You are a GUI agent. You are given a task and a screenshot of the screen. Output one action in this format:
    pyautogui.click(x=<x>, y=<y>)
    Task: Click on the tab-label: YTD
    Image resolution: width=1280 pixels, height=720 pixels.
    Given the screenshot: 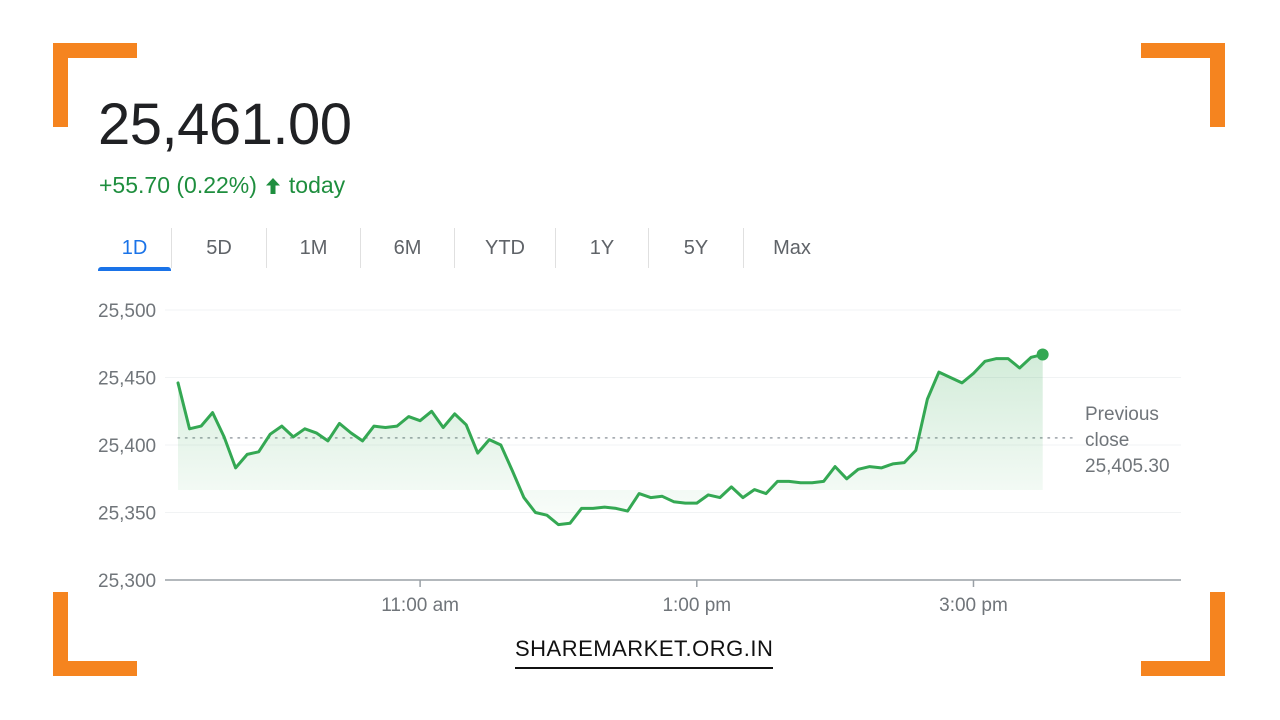 What is the action you would take?
    pyautogui.click(x=505, y=247)
    